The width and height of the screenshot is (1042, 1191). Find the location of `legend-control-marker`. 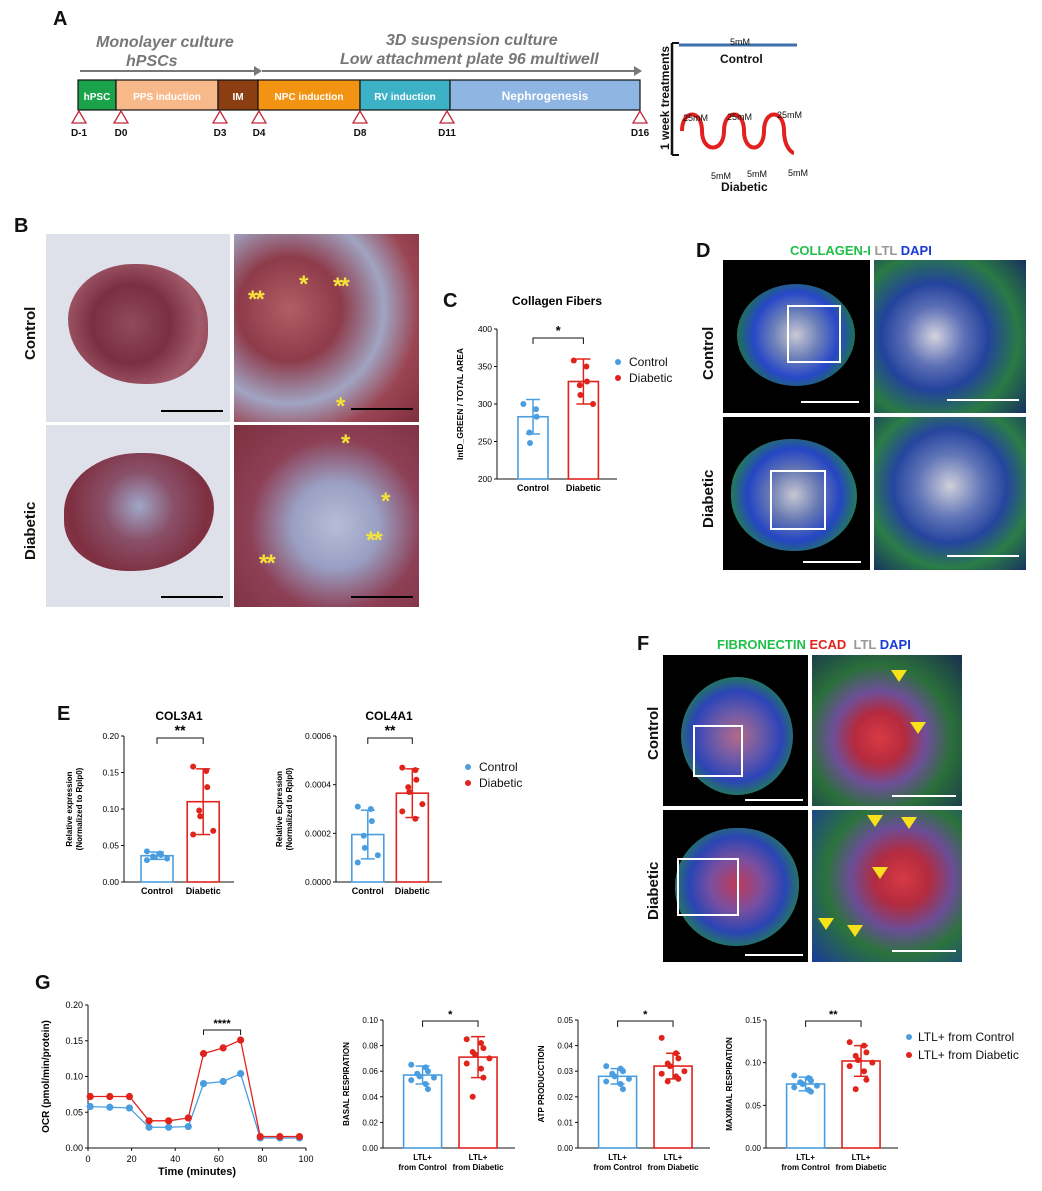

legend-control-marker is located at coordinates (909, 1037).